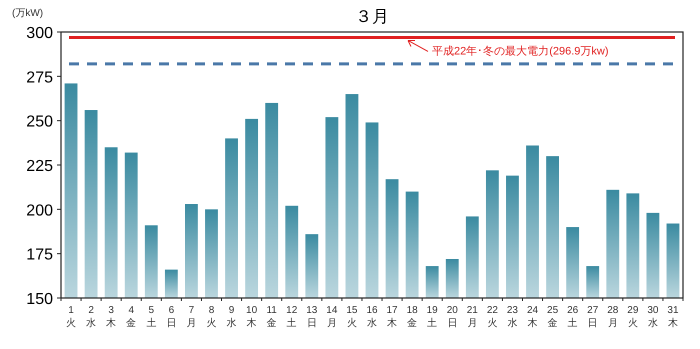 This screenshot has height=349, width=700. Describe the element at coordinates (312, 317) in the screenshot. I see `x-tick-label: 13 日` at that location.